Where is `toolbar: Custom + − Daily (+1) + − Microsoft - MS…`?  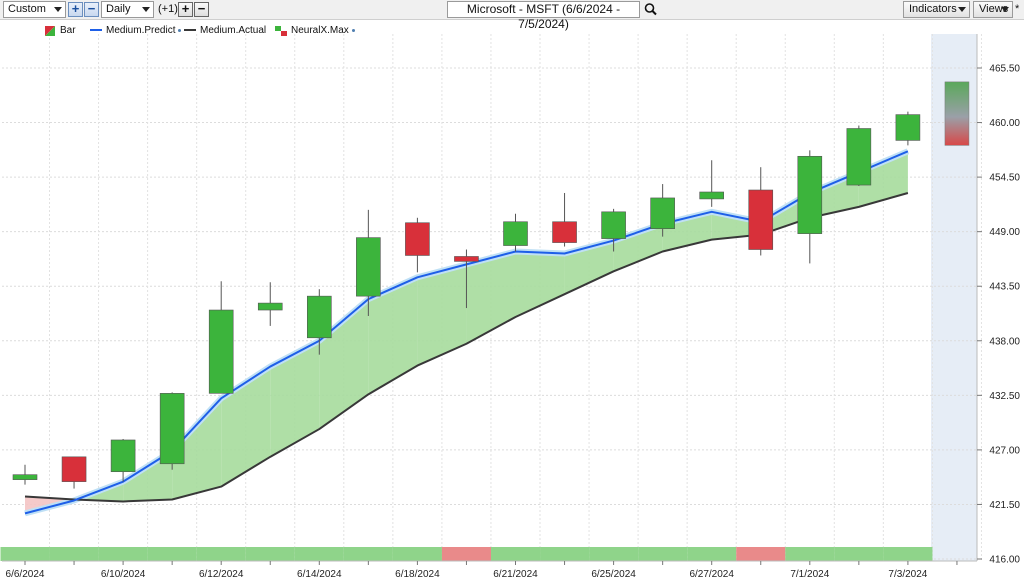
toolbar: Custom + − Daily (+1) + − Microsoft - MS… is located at coordinates (512, 15).